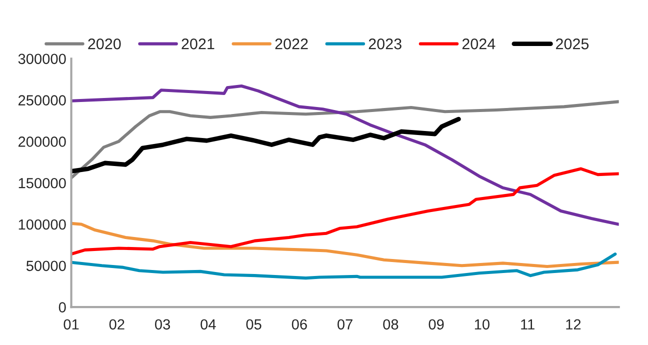 The image size is (648, 345). I want to click on x-tick-label: 09, so click(436, 324).